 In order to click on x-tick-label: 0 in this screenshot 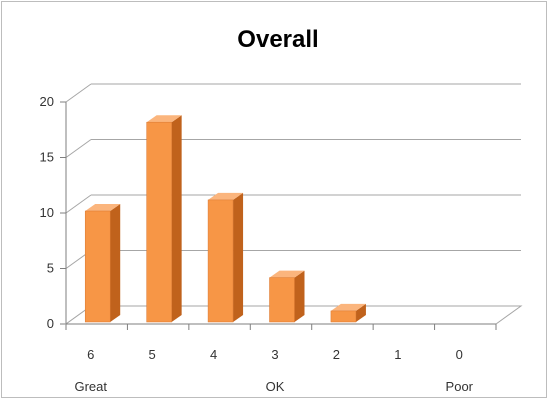, I will do `click(459, 354)`.